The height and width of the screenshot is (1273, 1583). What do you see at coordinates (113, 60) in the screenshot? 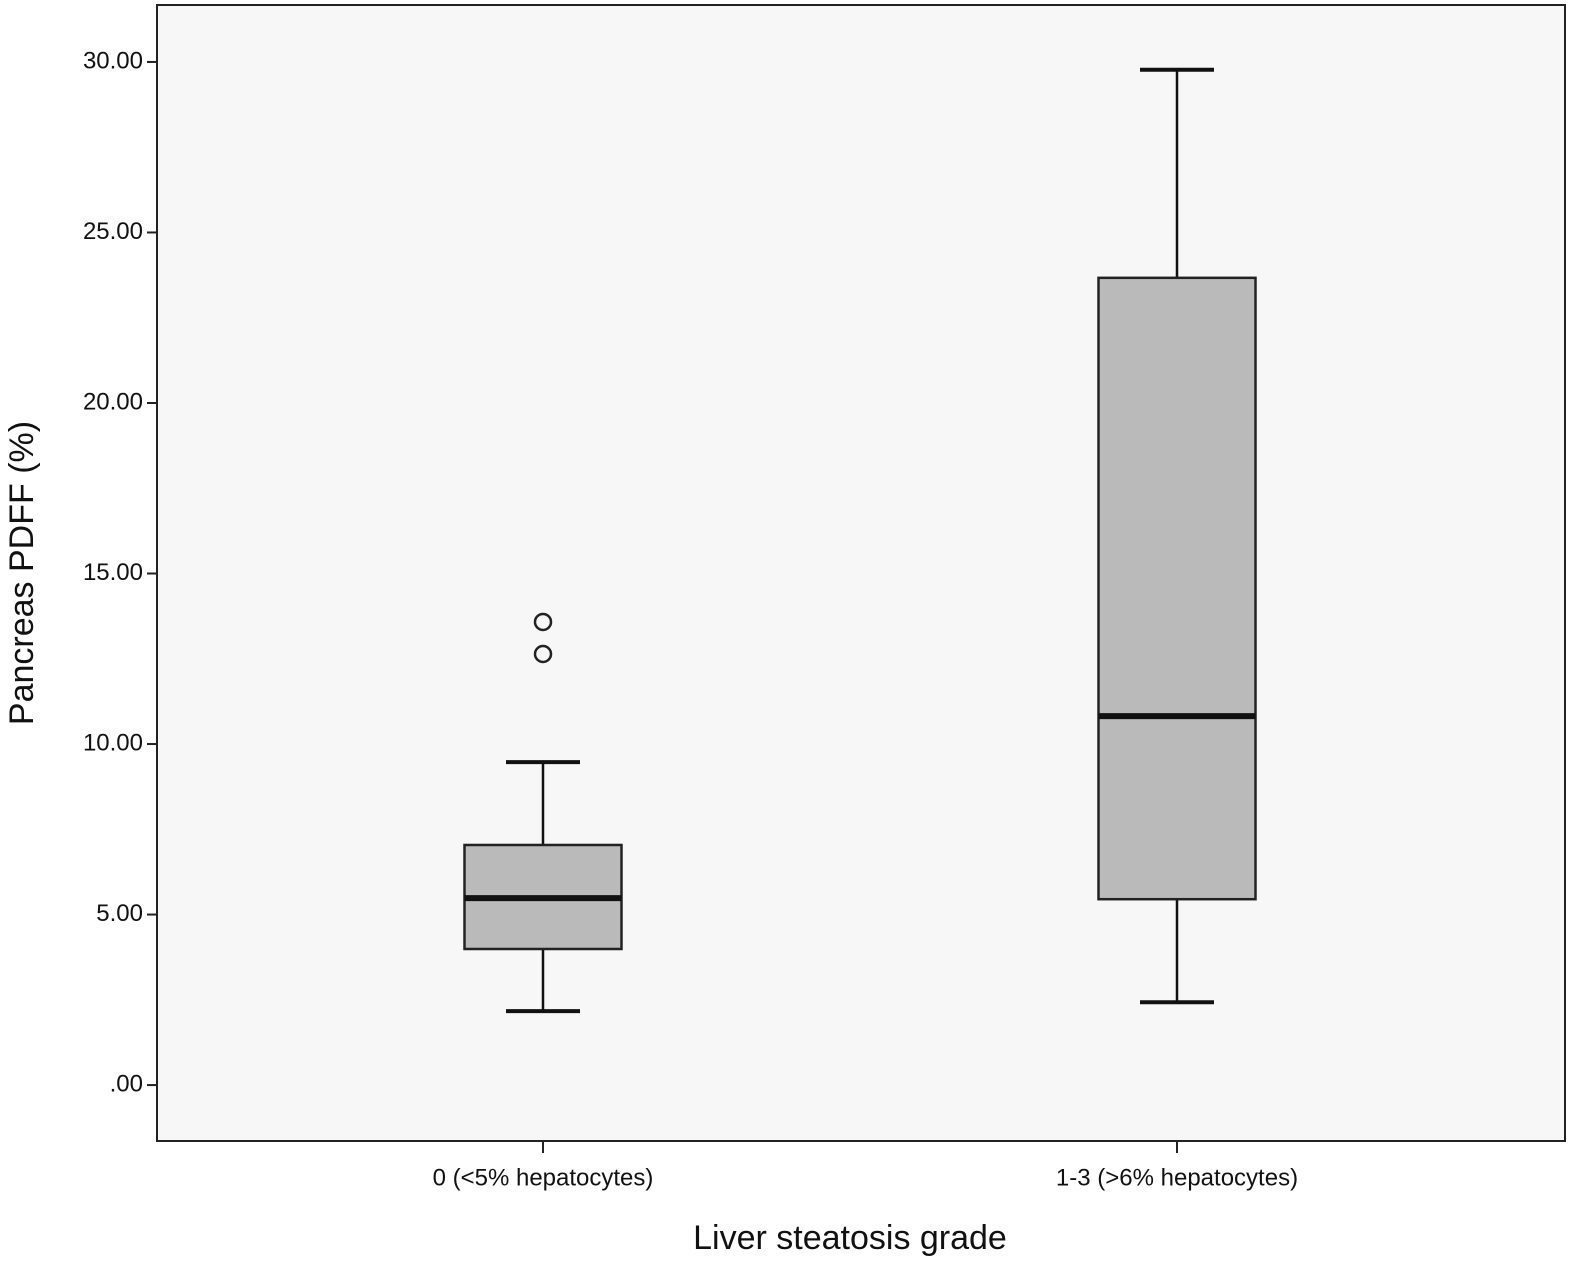
I see `y-tick-label: 30.00` at bounding box center [113, 60].